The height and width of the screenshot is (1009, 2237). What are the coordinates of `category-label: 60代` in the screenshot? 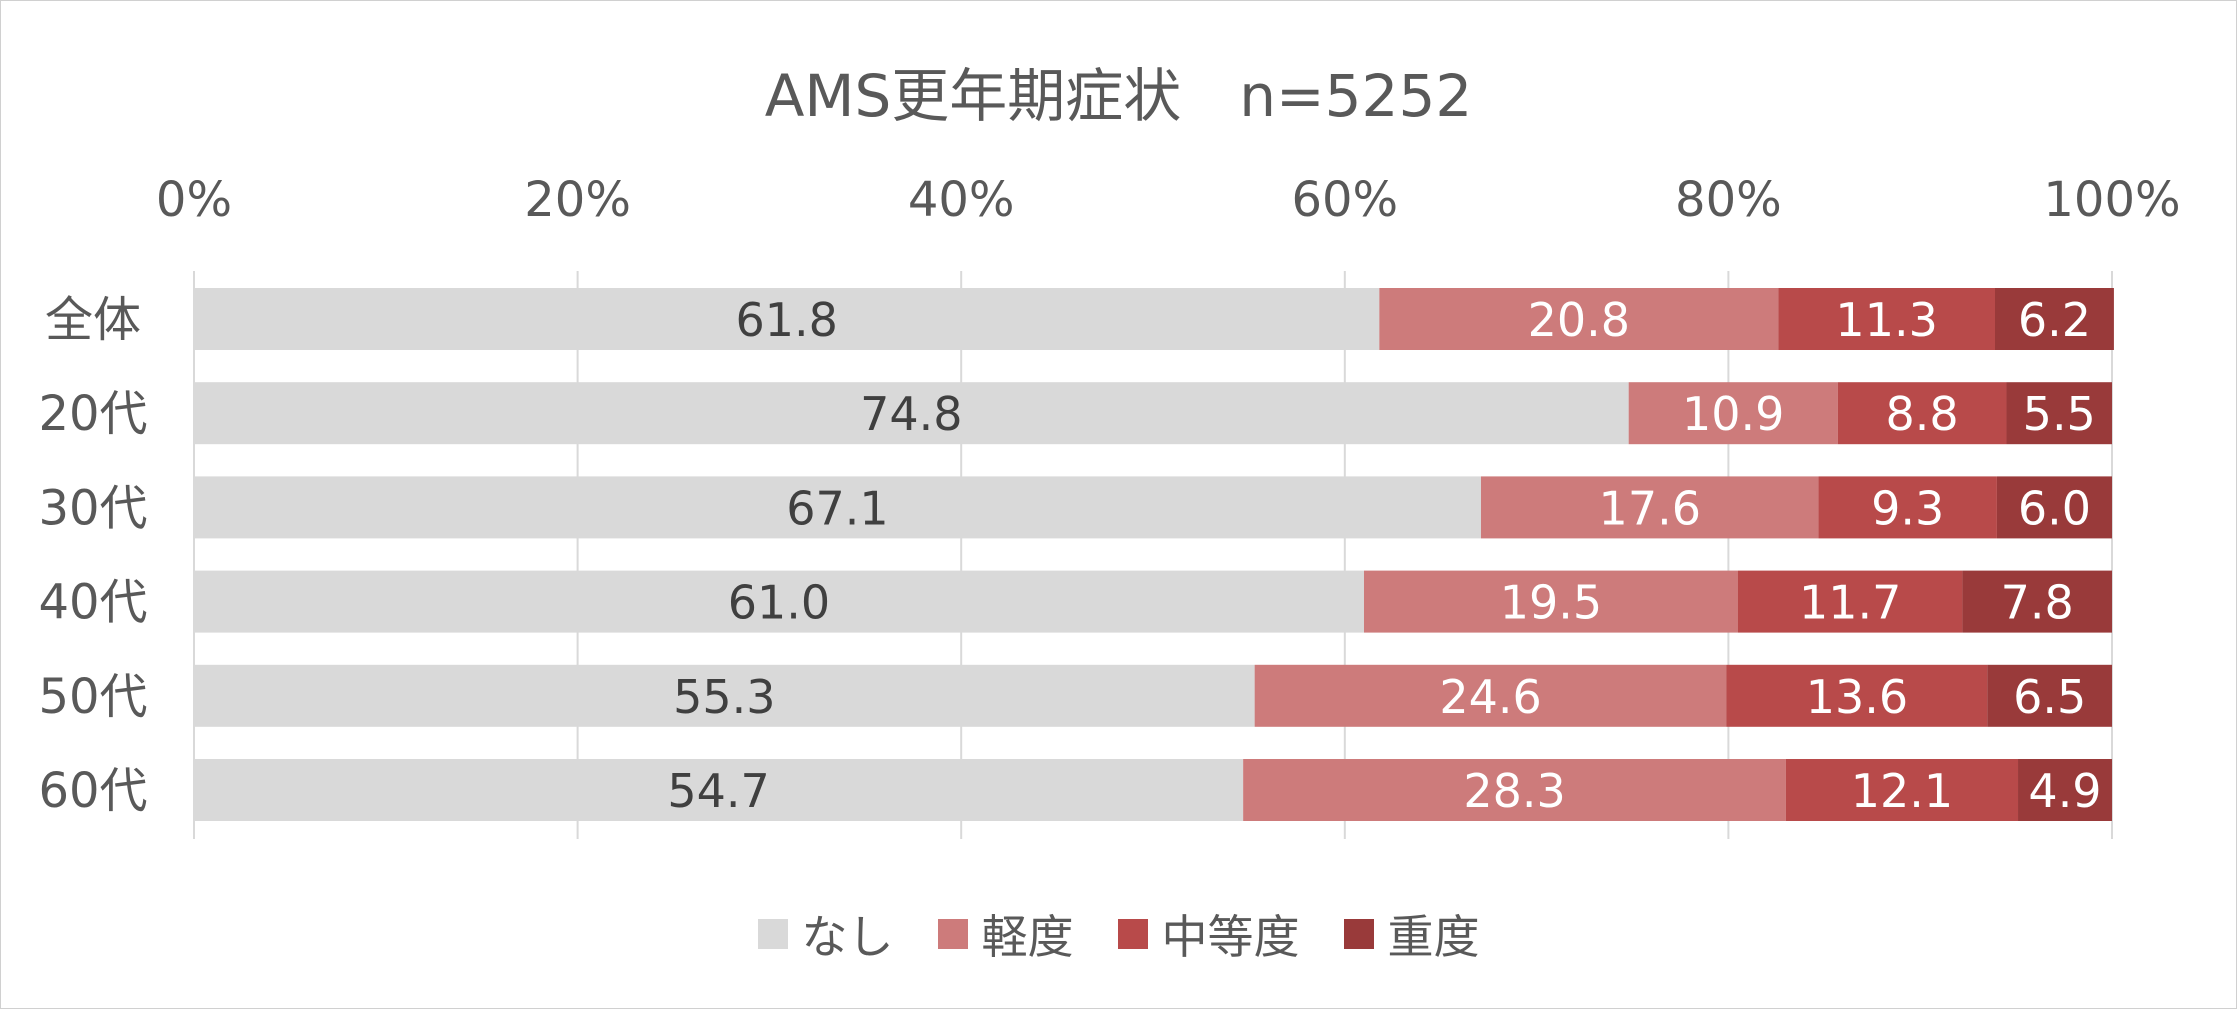 It's located at (92, 791).